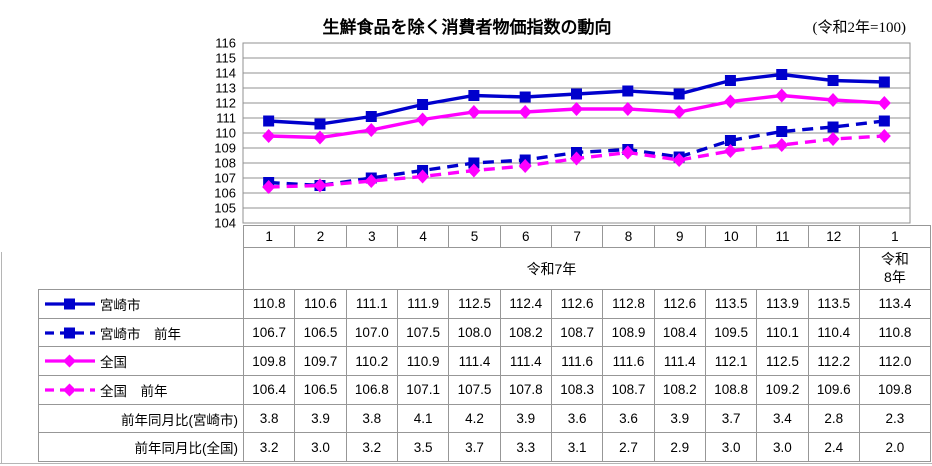  I want to click on series-label-cell: 全国, so click(141, 361).